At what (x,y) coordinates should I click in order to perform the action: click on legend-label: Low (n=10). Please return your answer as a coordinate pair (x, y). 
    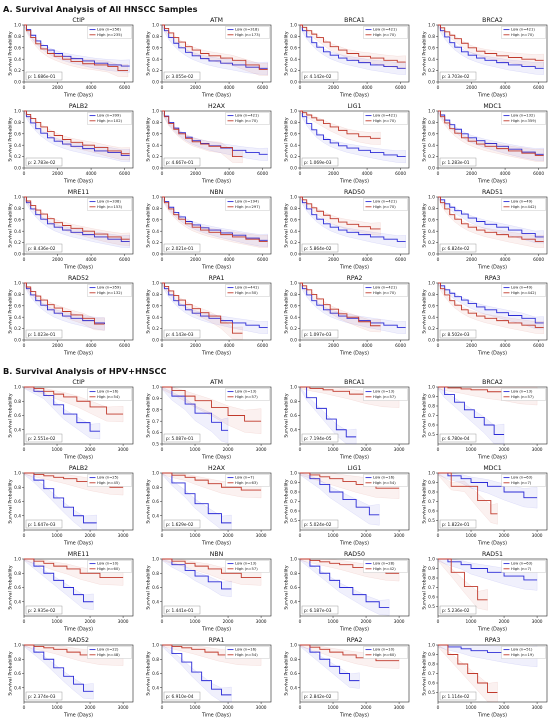
    Looking at the image, I should click on (108, 564).